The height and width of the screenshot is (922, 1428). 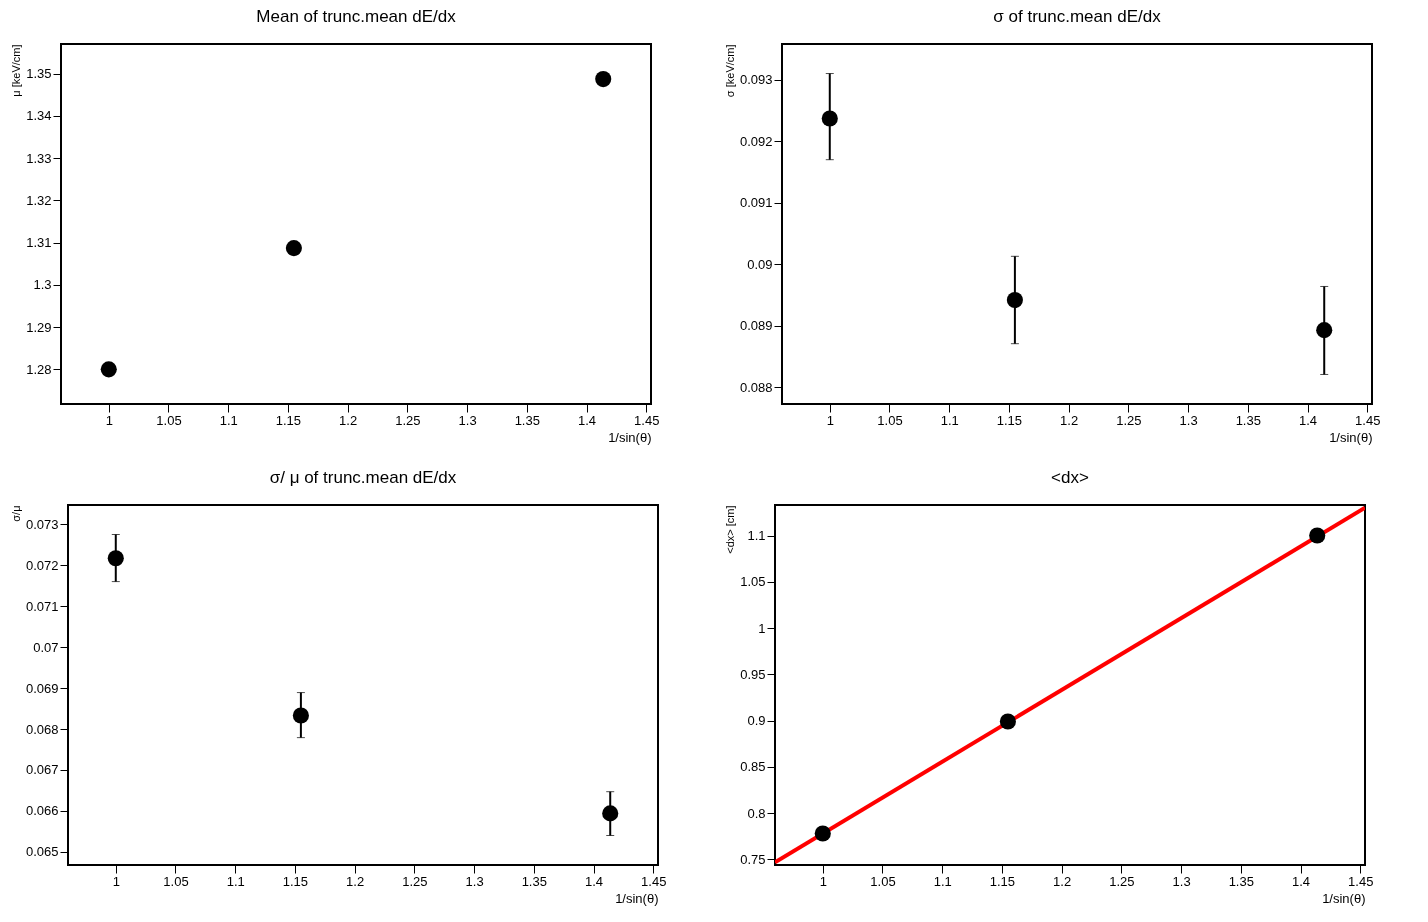 What do you see at coordinates (42, 565) in the screenshot?
I see `y-tick-label: 0.072` at bounding box center [42, 565].